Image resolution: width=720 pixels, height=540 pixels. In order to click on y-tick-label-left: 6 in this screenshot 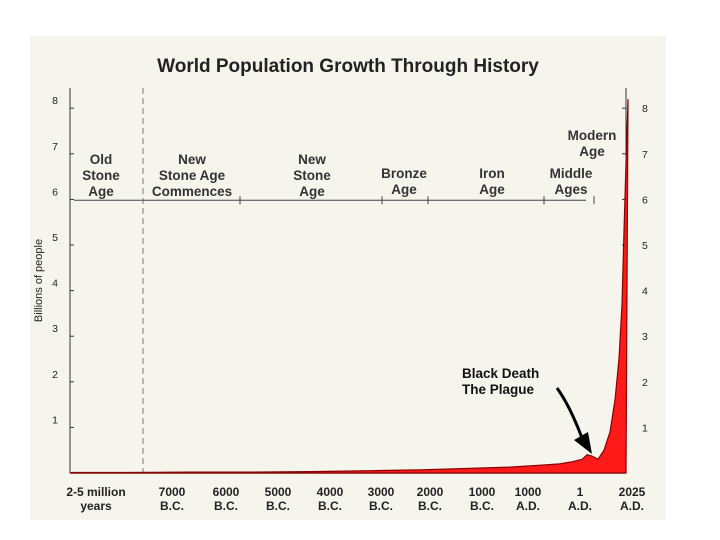, I will do `click(55, 192)`.